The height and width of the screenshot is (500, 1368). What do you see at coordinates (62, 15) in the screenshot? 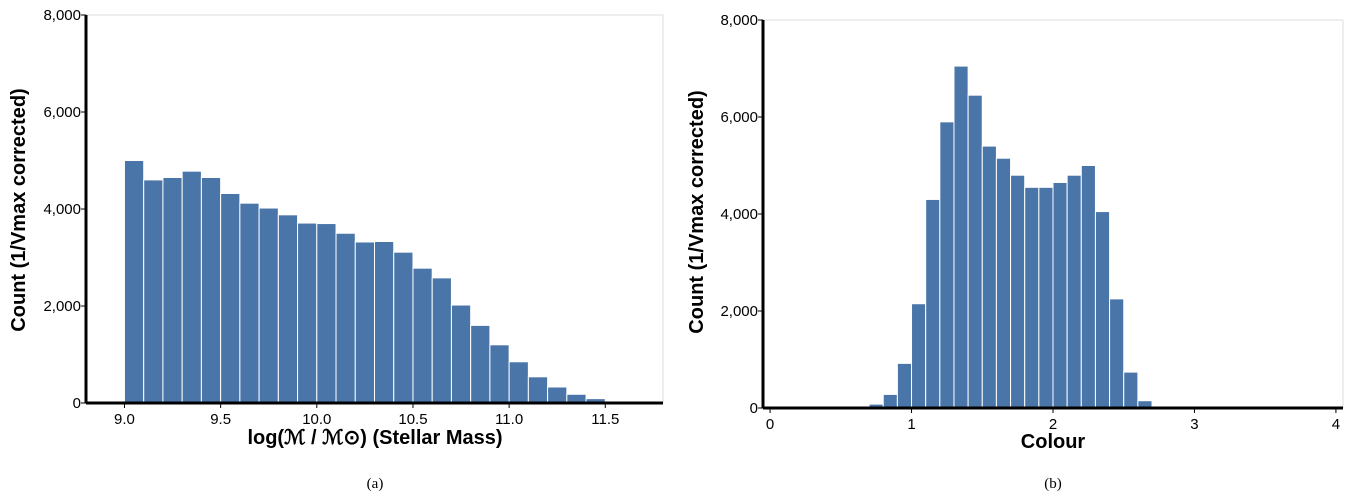
I see `panel-a-y-tick-label-4: 8,000` at bounding box center [62, 15].